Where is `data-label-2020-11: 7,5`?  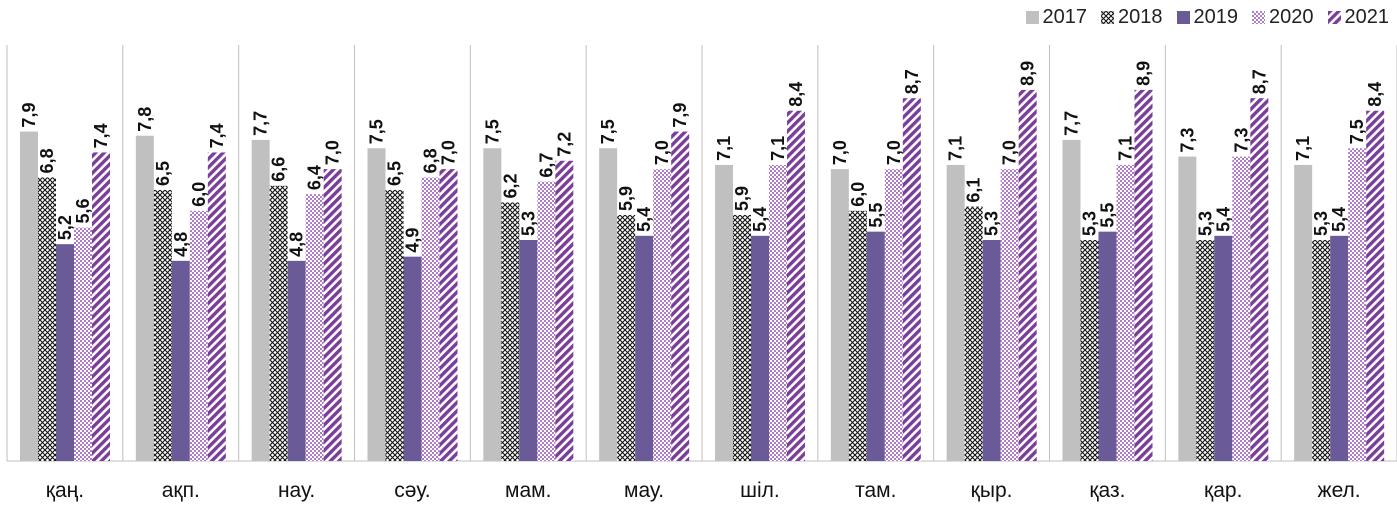
data-label-2020-11: 7,5 is located at coordinates (1357, 131).